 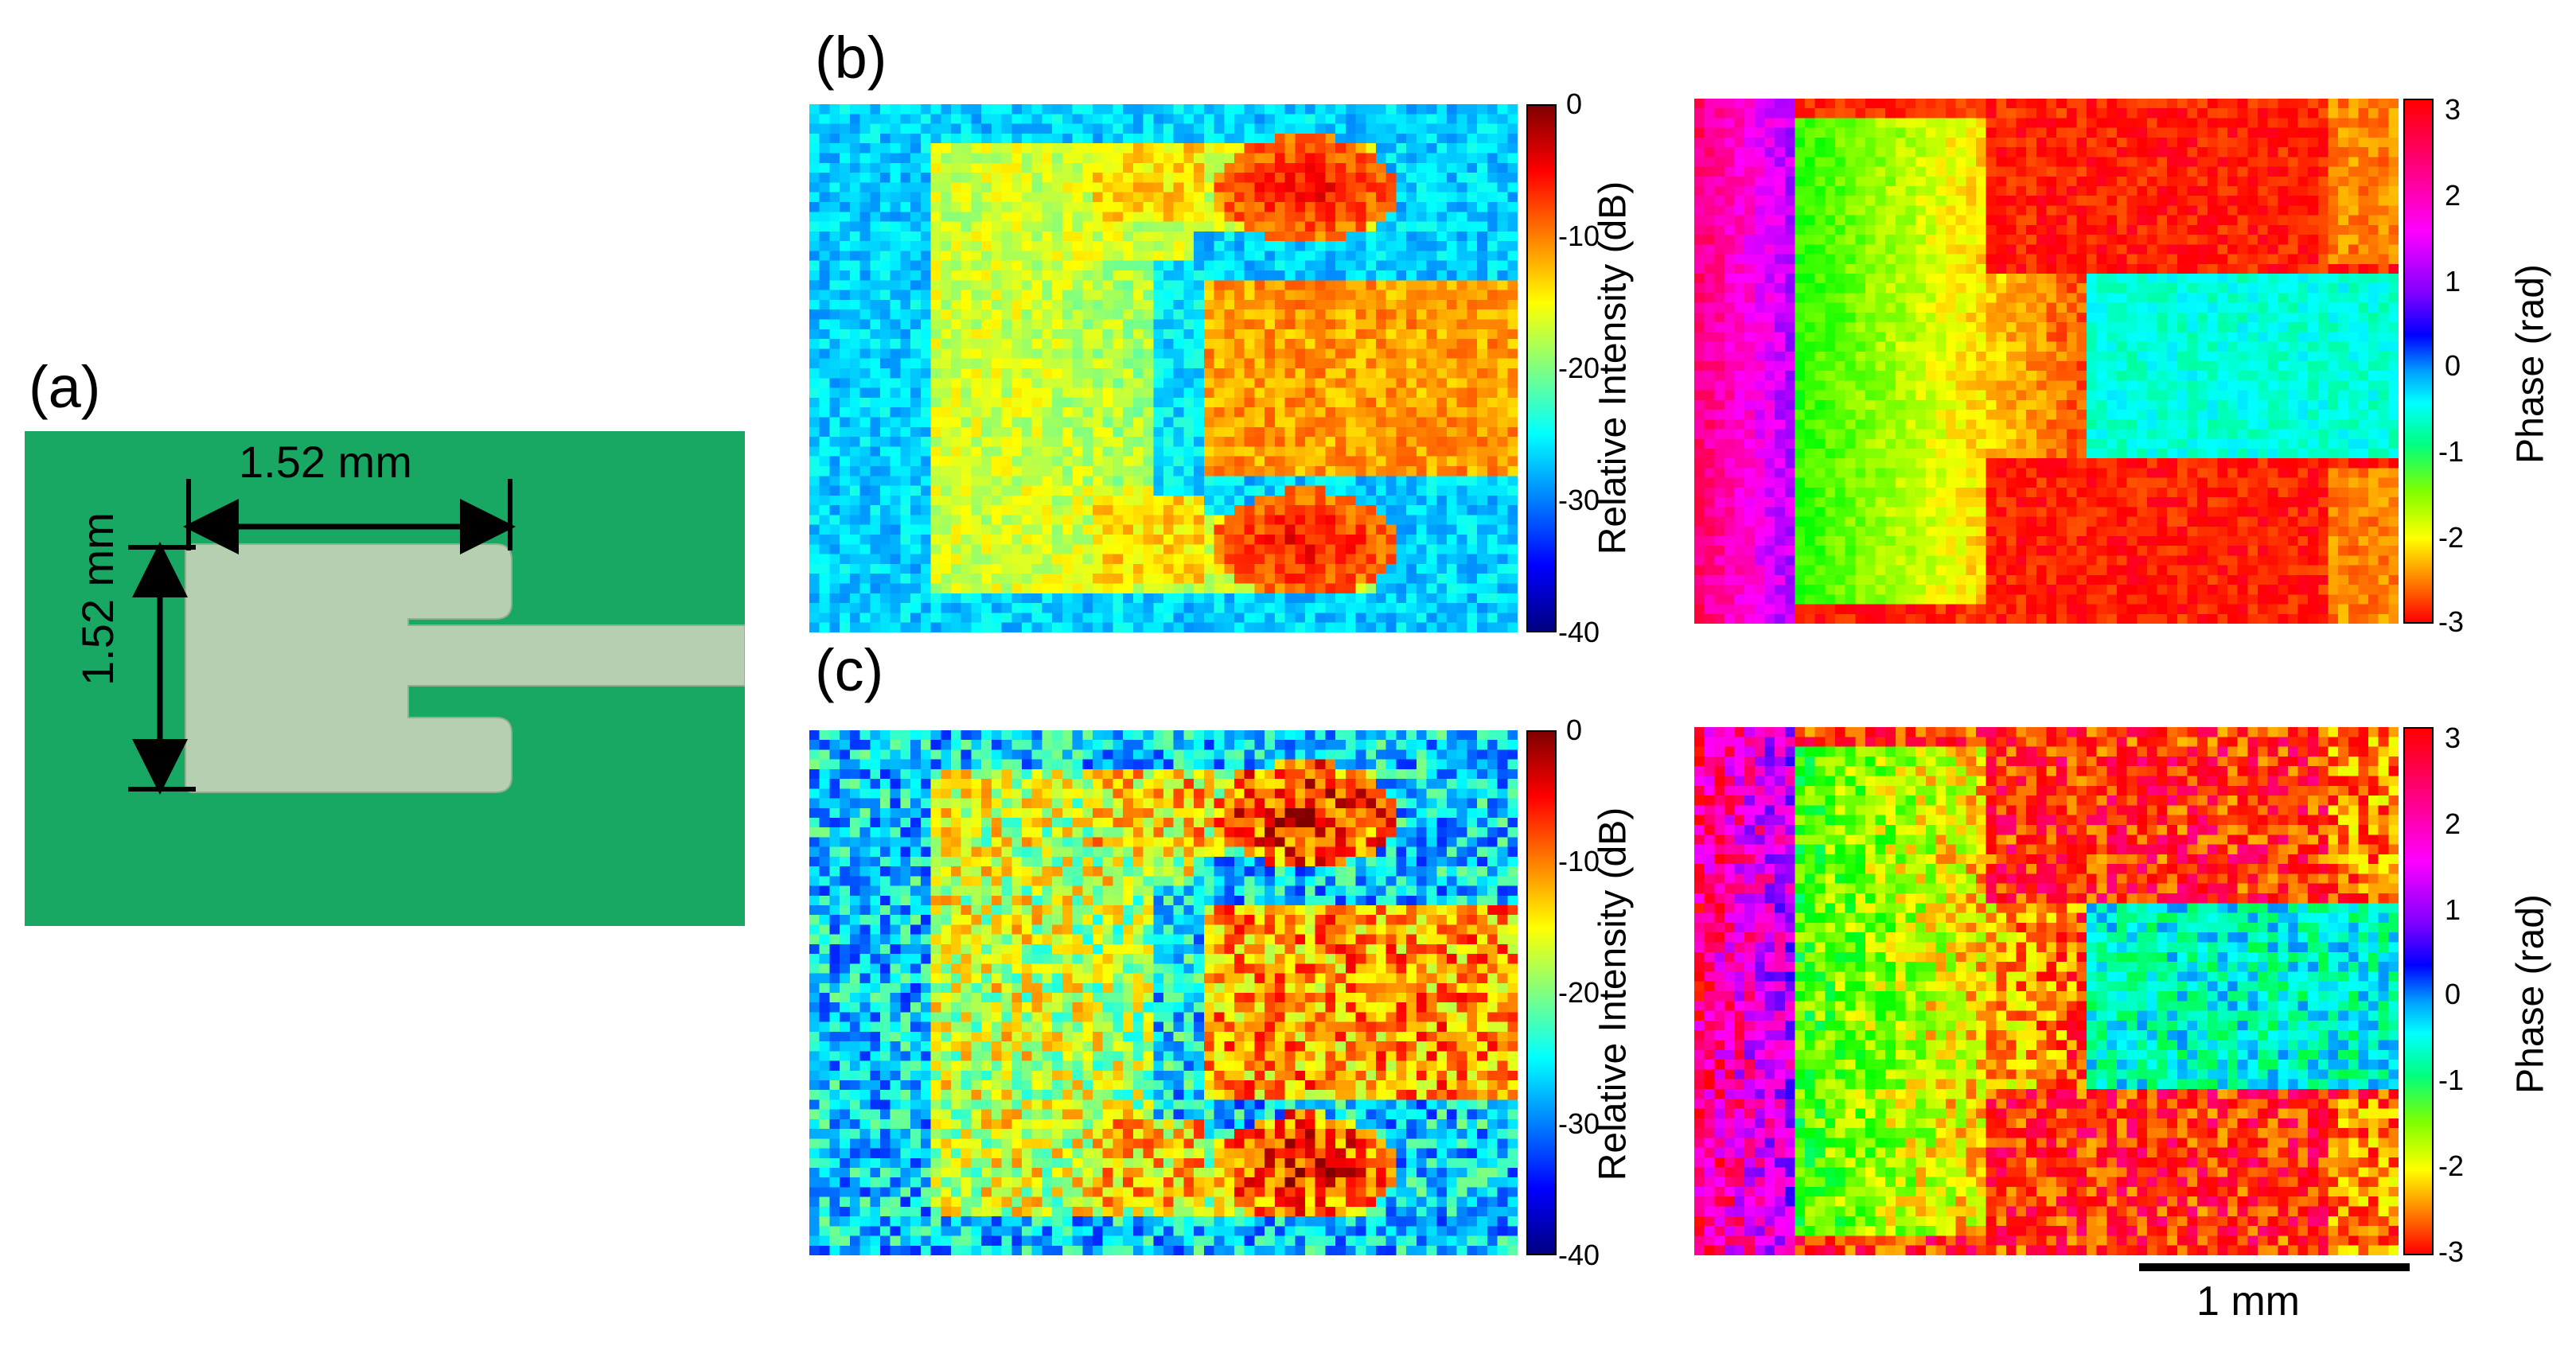 I want to click on antenna-photo, so click(x=385, y=678).